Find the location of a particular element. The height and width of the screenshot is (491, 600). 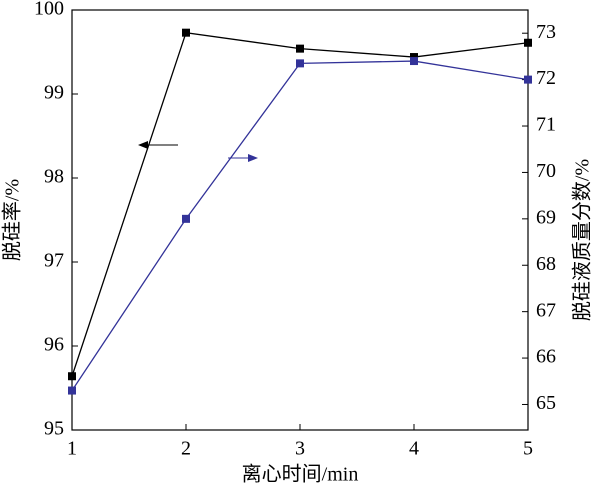

y2-tick-label: 65 is located at coordinates (546, 403).